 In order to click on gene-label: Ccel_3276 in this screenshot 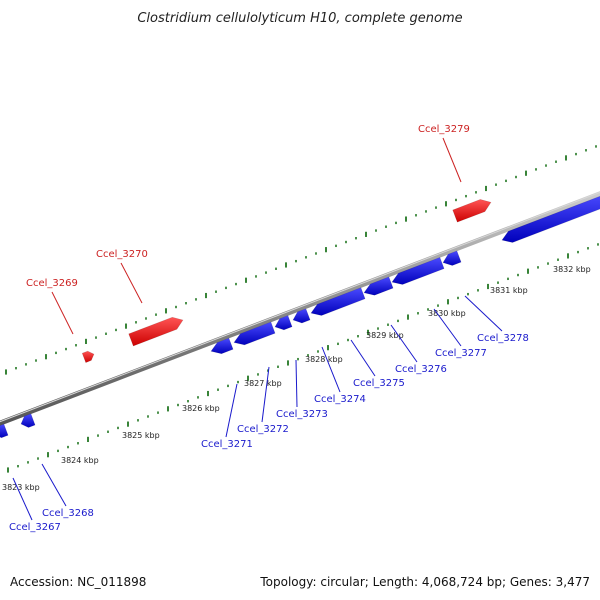, I will do `click(421, 369)`.